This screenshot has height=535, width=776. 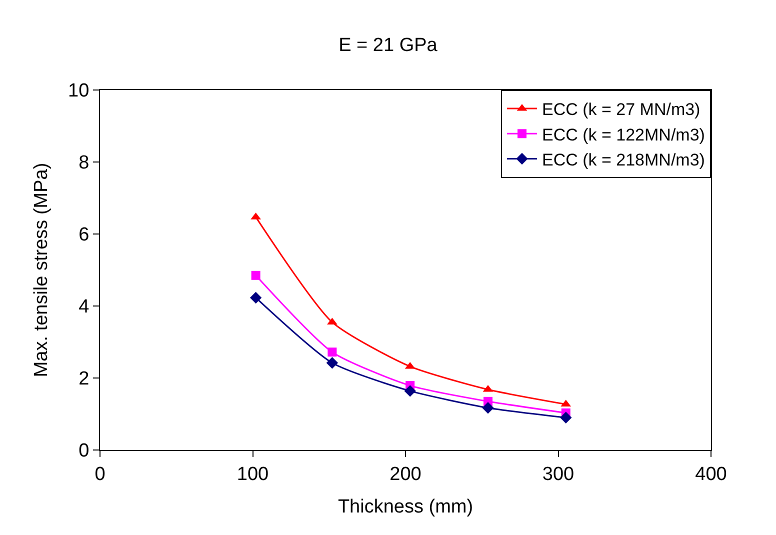 I want to click on legend-label: ECC (k = 27 MN/m3), so click(x=621, y=110).